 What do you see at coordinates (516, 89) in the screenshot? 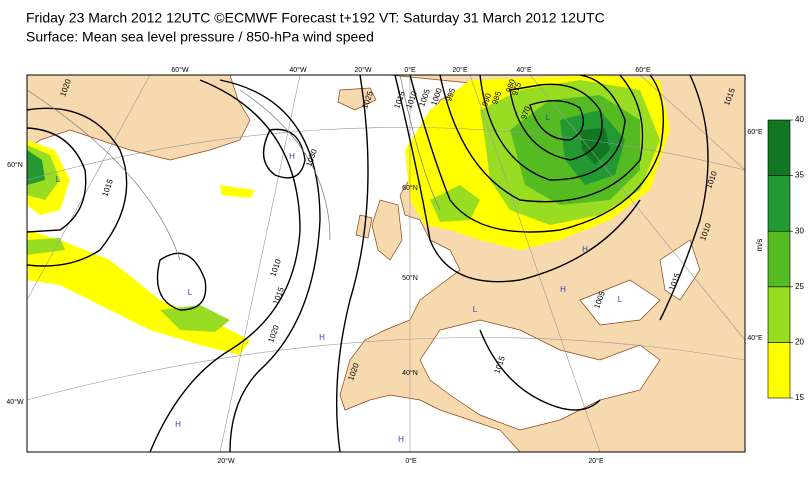
I see `isobar-label: 975` at bounding box center [516, 89].